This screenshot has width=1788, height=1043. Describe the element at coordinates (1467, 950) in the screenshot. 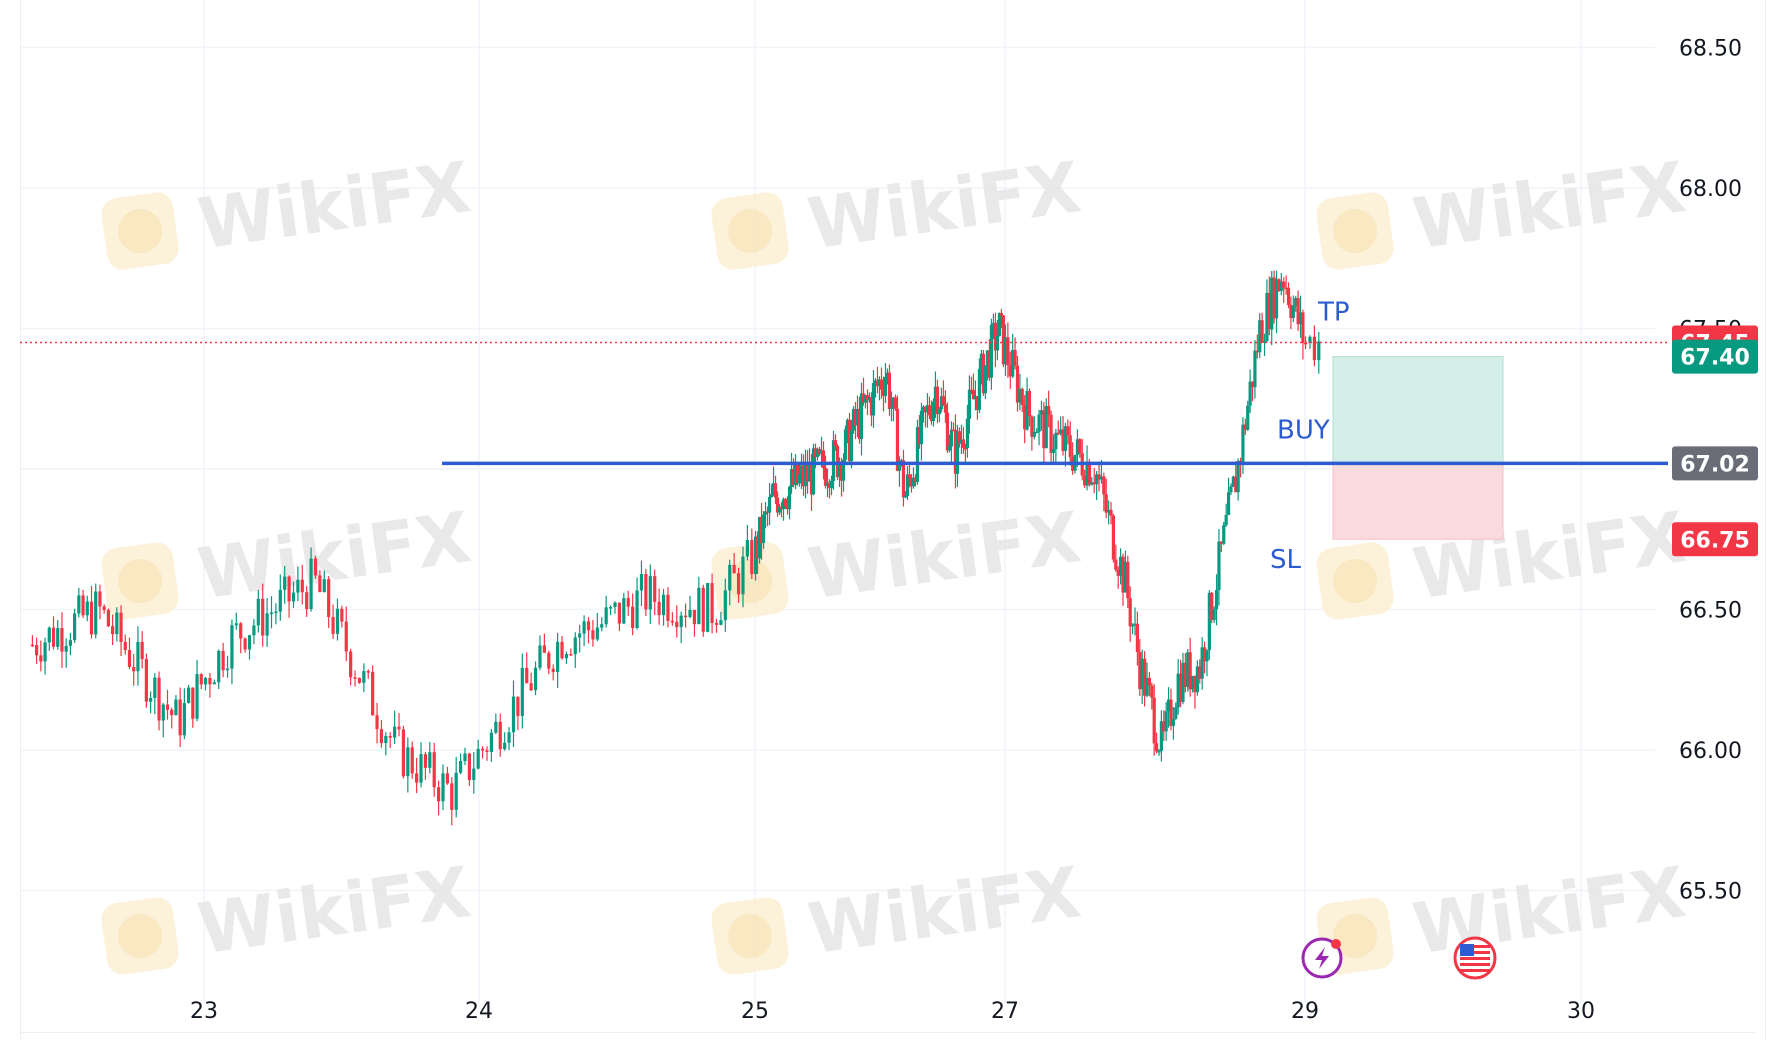

I see `flag-canton` at that location.